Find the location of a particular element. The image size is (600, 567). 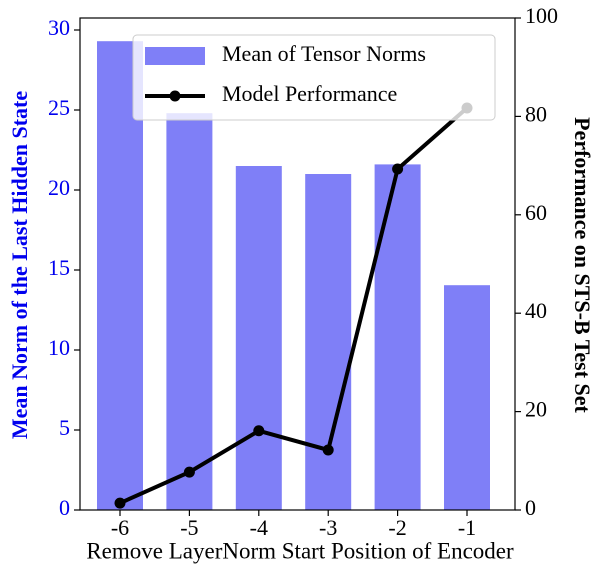

y-tick-label: 5 is located at coordinates (64, 427).